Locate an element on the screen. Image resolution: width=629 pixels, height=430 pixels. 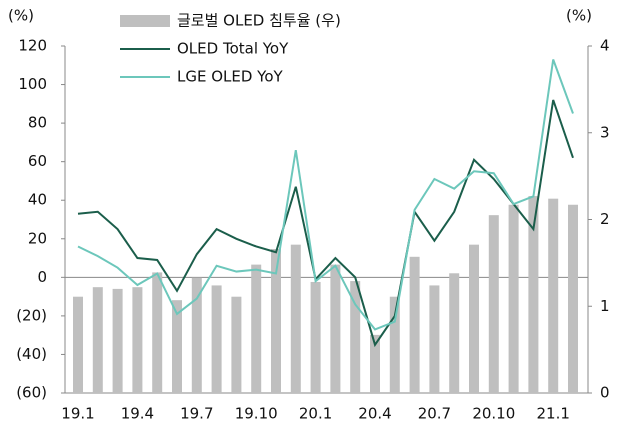
y-tick-label: 100 is located at coordinates (32, 84).